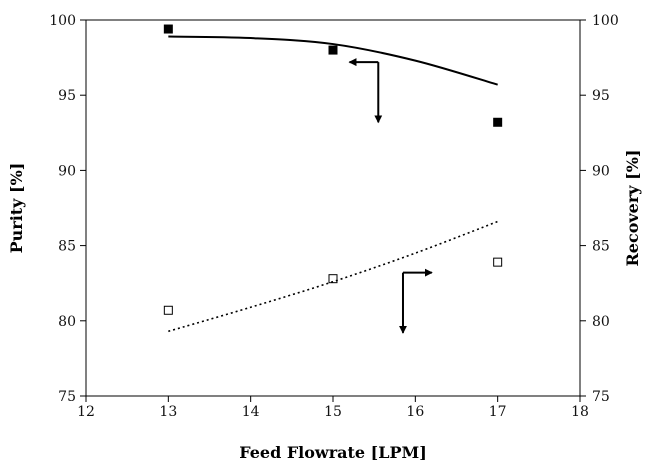  Describe the element at coordinates (67, 322) in the screenshot. I see `y-left-tick-label: 80` at that location.